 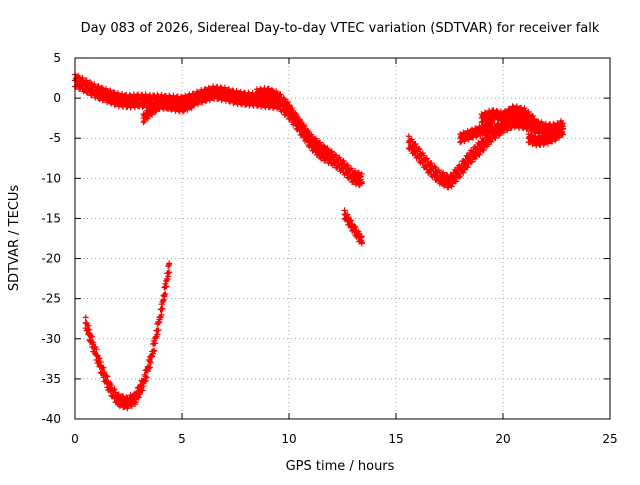 What do you see at coordinates (14, 238) in the screenshot?
I see `y-axis-label: SDTVAR / TECUs` at bounding box center [14, 238].